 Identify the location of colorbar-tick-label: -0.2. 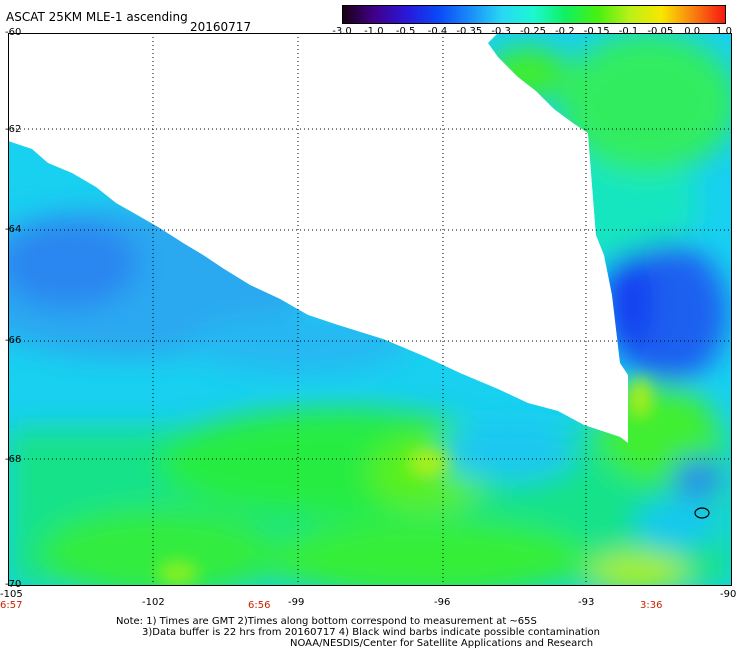
(565, 31).